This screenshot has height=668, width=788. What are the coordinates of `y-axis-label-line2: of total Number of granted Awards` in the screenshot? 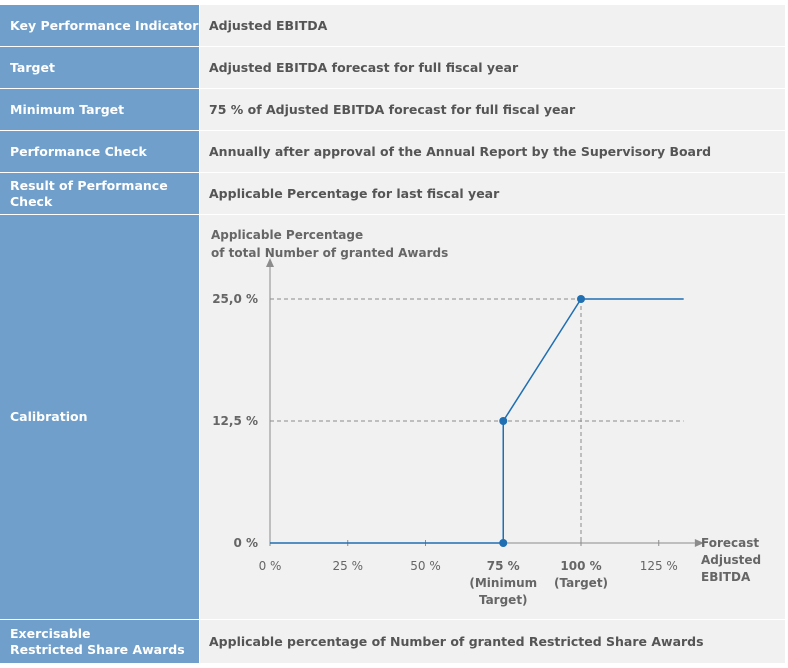 It's located at (329, 253).